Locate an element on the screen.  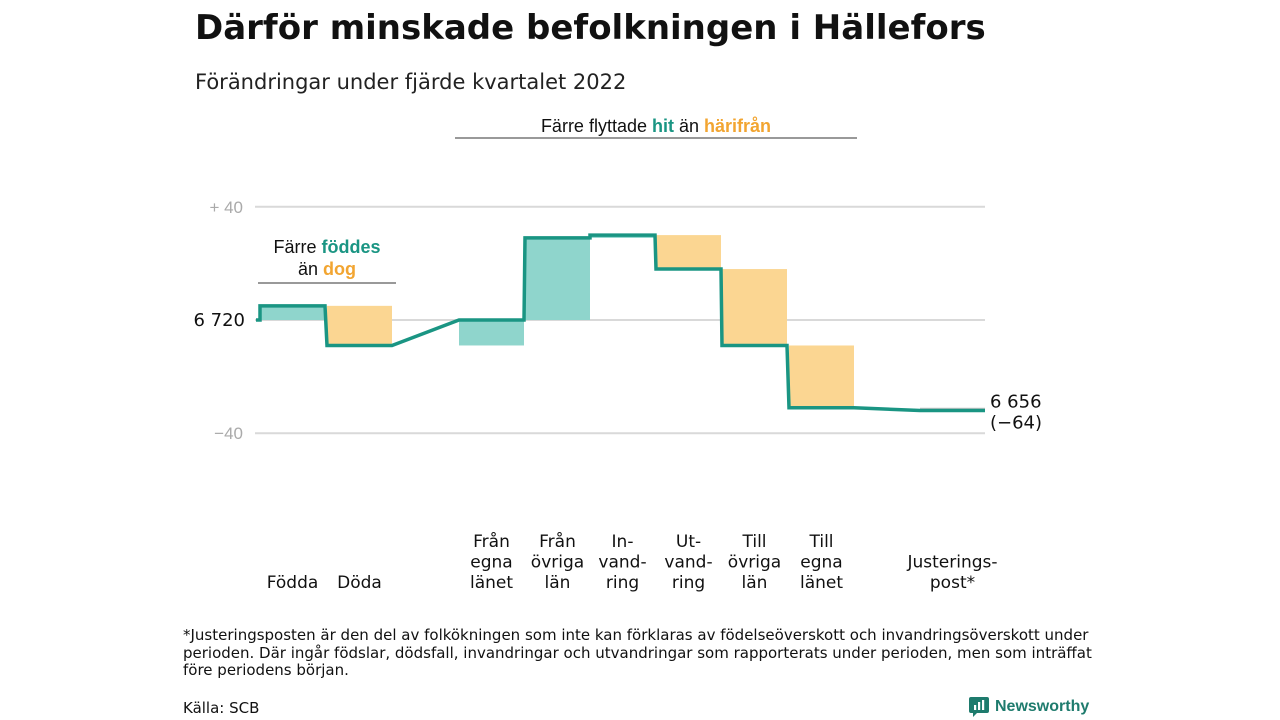
annotation-moves: Färre flyttade hit än härifrån is located at coordinates (656, 127).